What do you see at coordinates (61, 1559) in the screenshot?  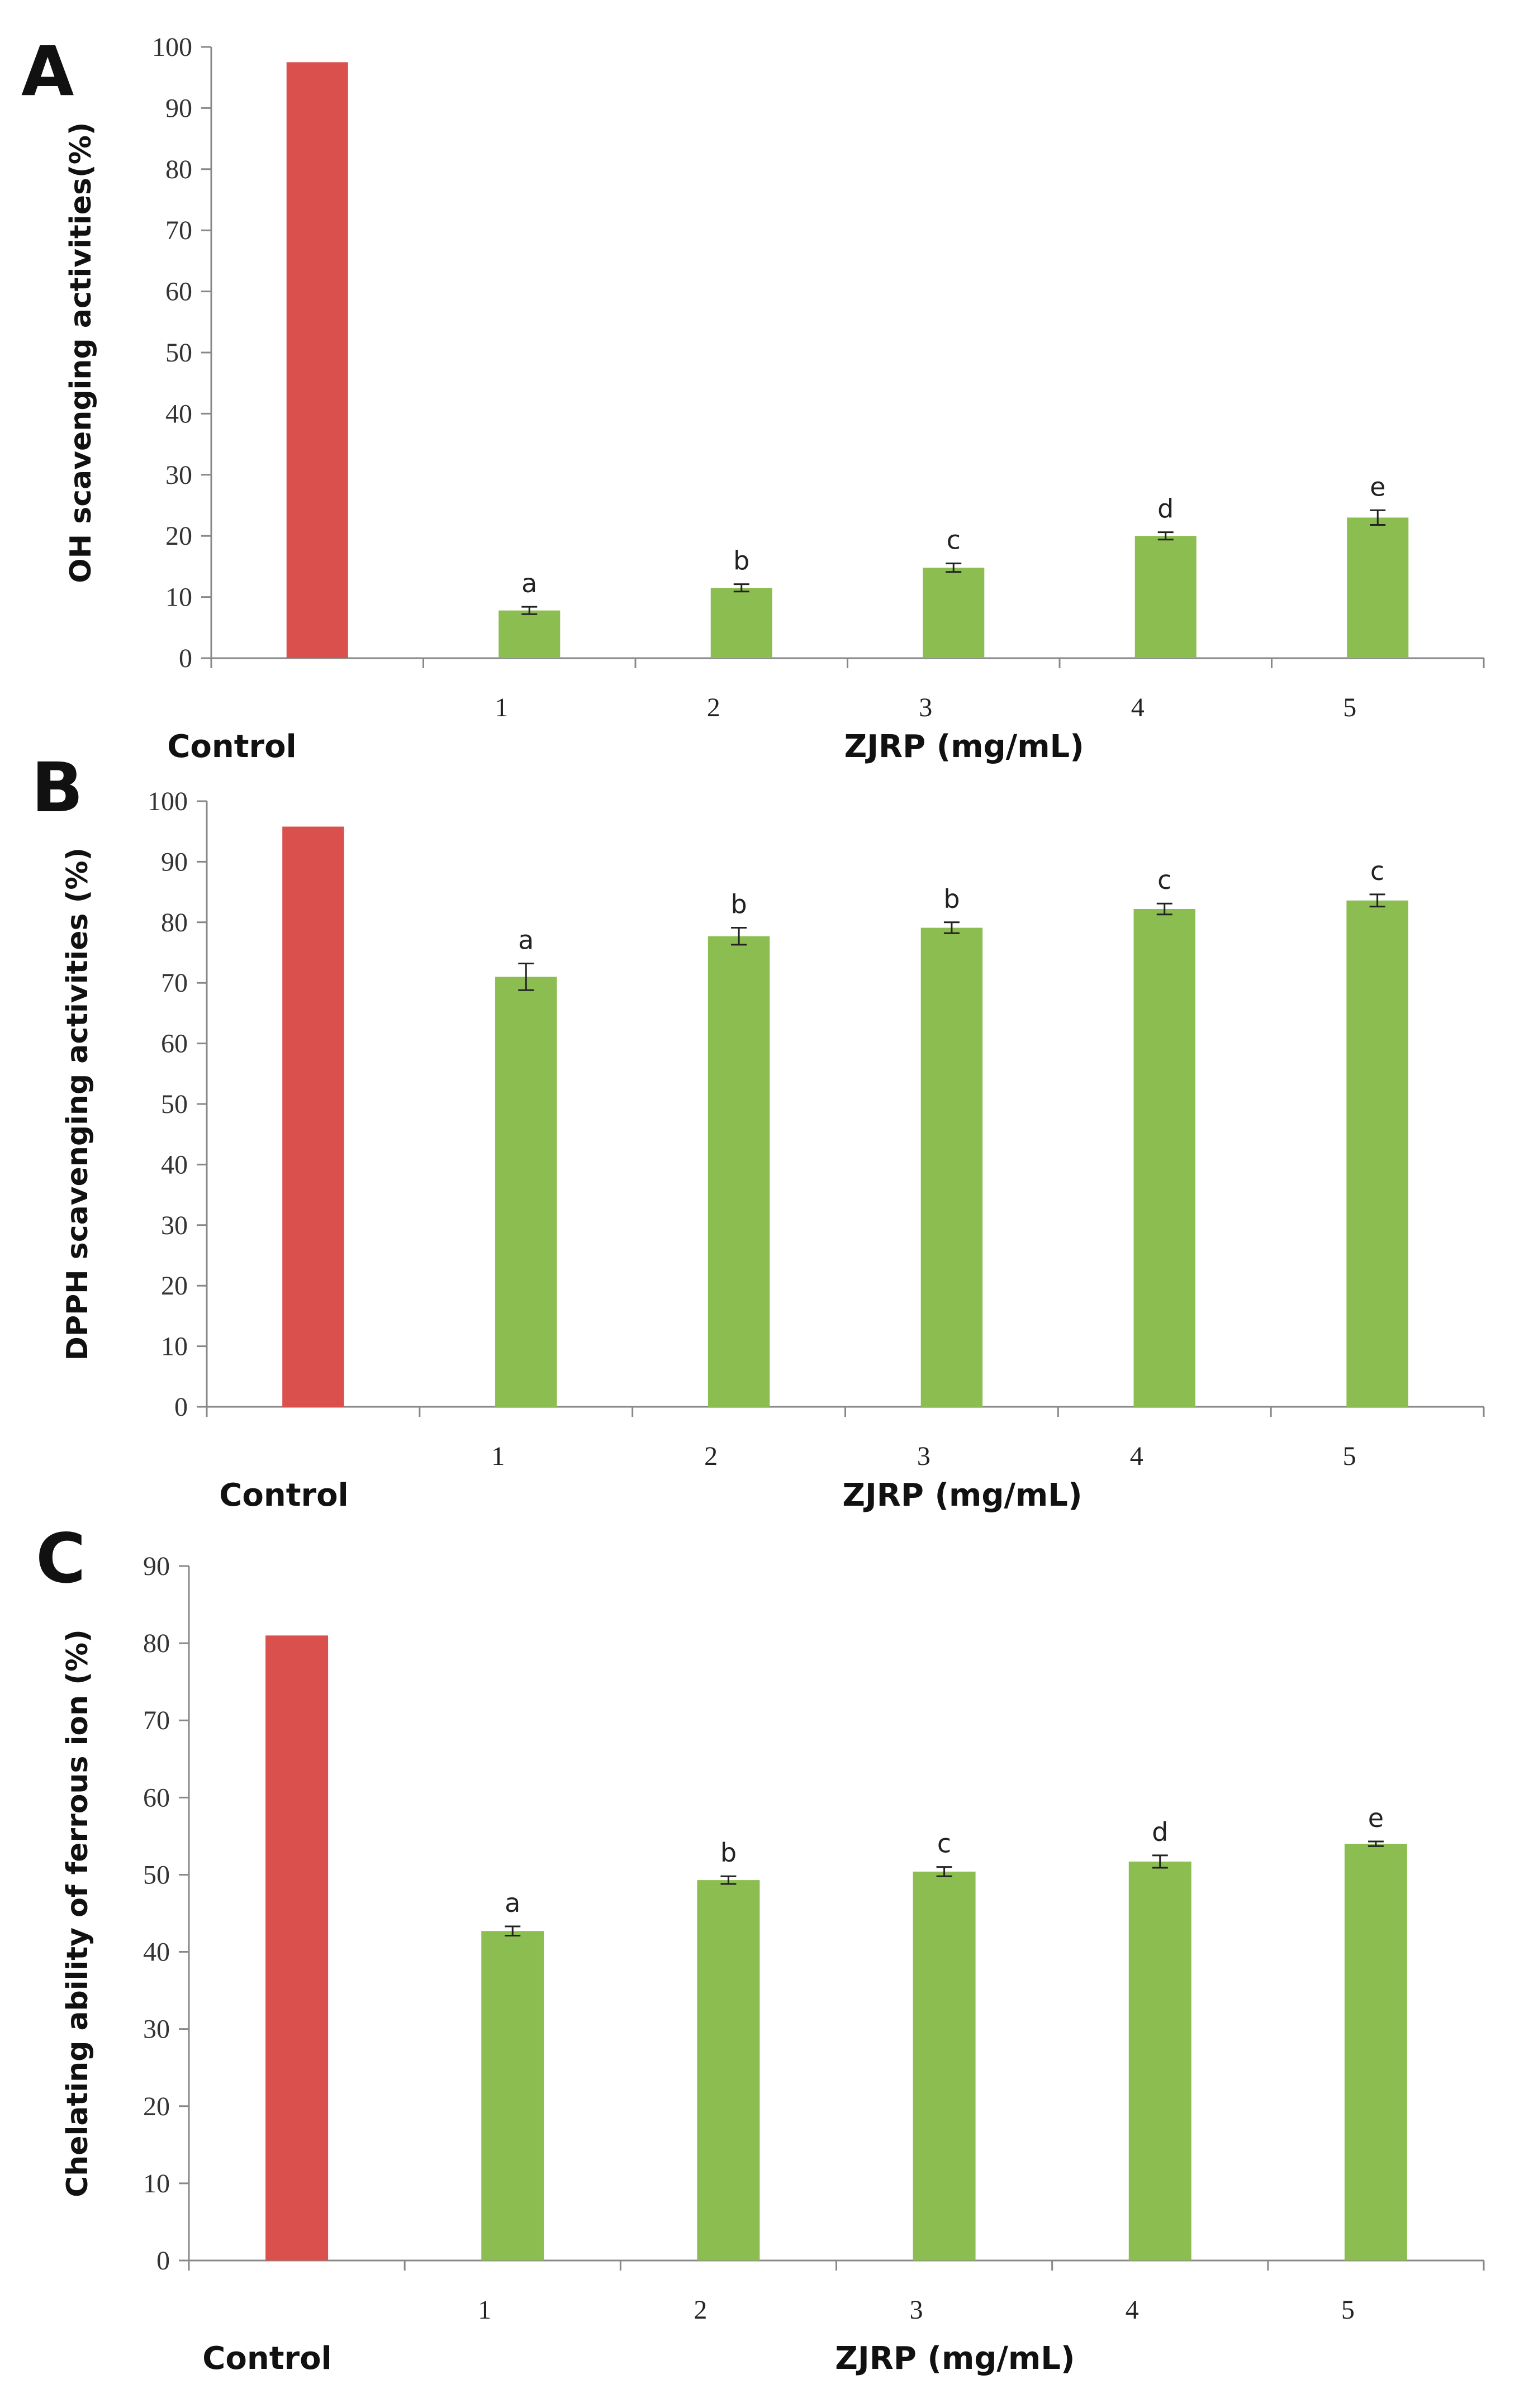 I see `panel-letter: C` at bounding box center [61, 1559].